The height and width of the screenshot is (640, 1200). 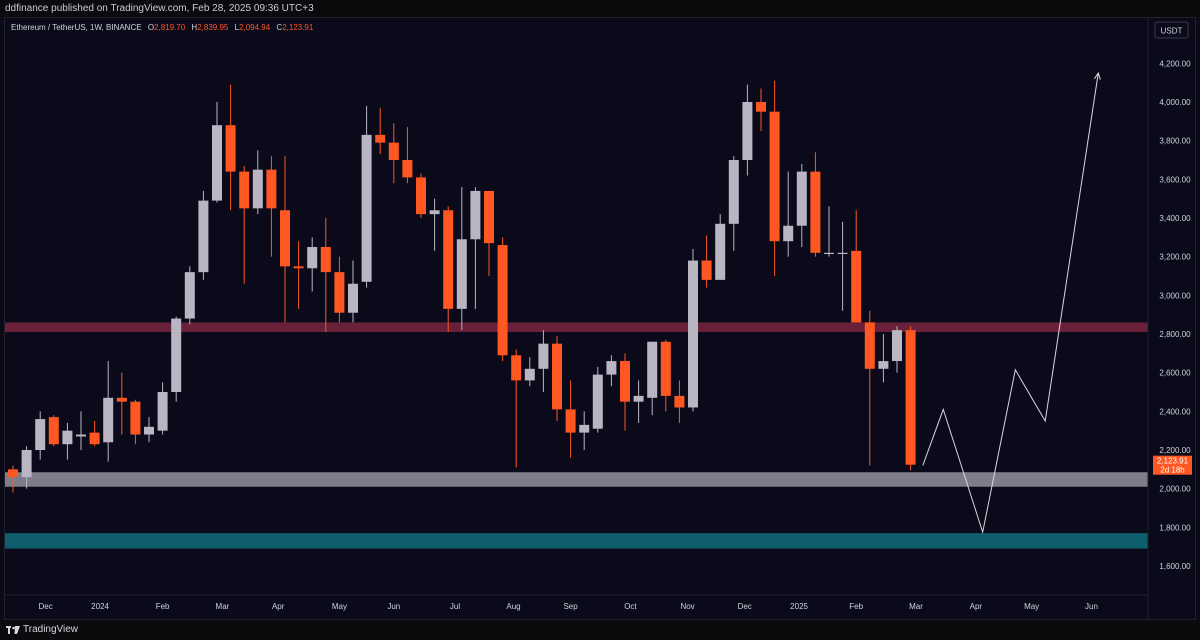 What do you see at coordinates (1171, 30) in the screenshot?
I see `currency-button: USDT` at bounding box center [1171, 30].